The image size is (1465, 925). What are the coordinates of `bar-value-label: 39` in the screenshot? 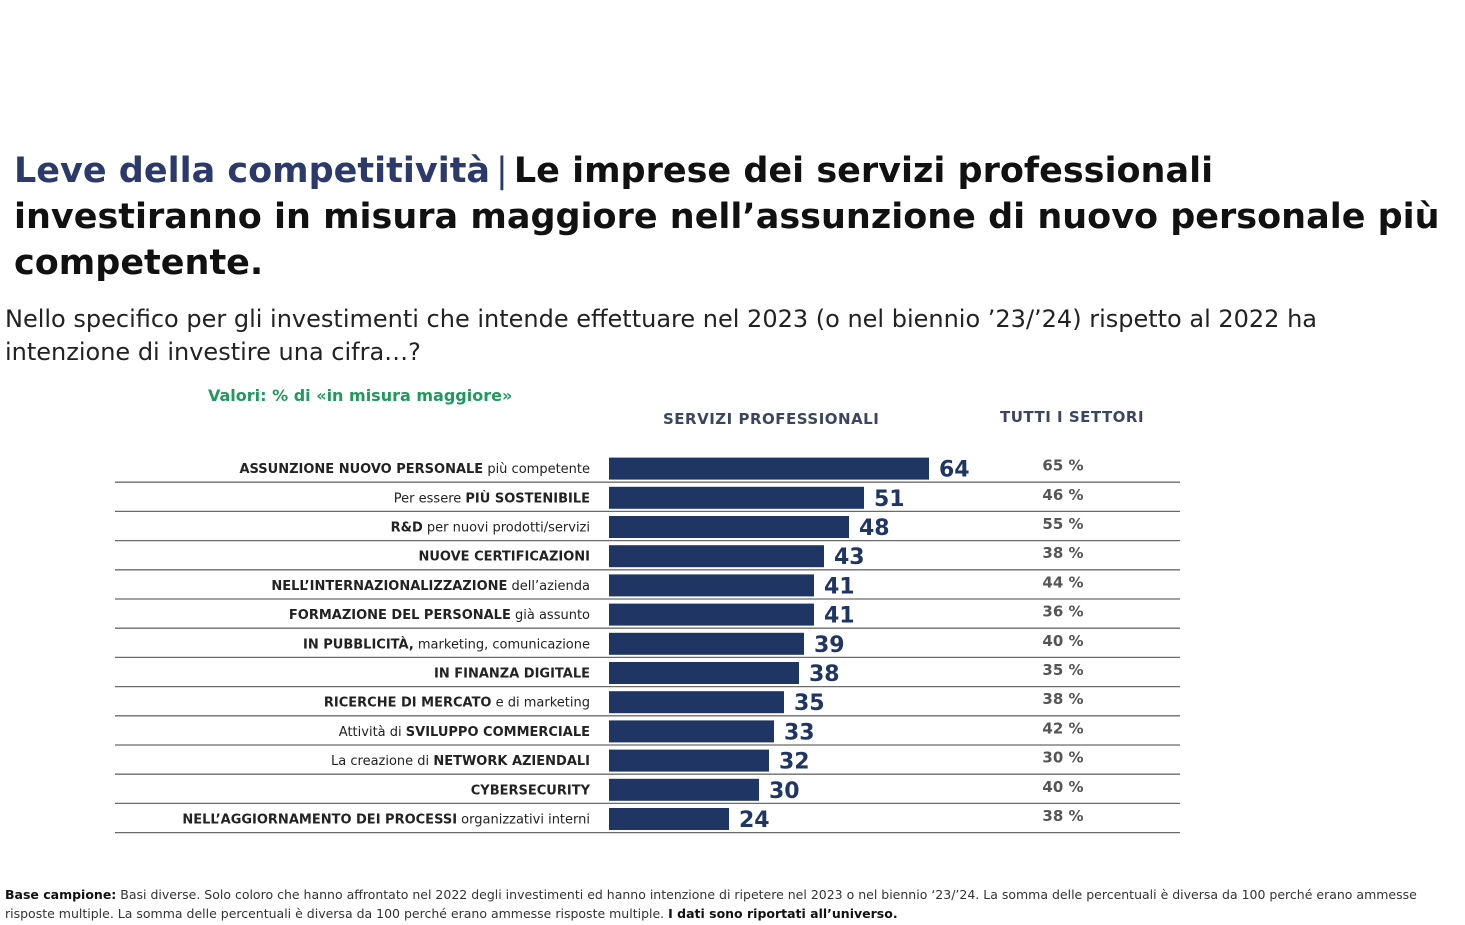 It's located at (829, 645).